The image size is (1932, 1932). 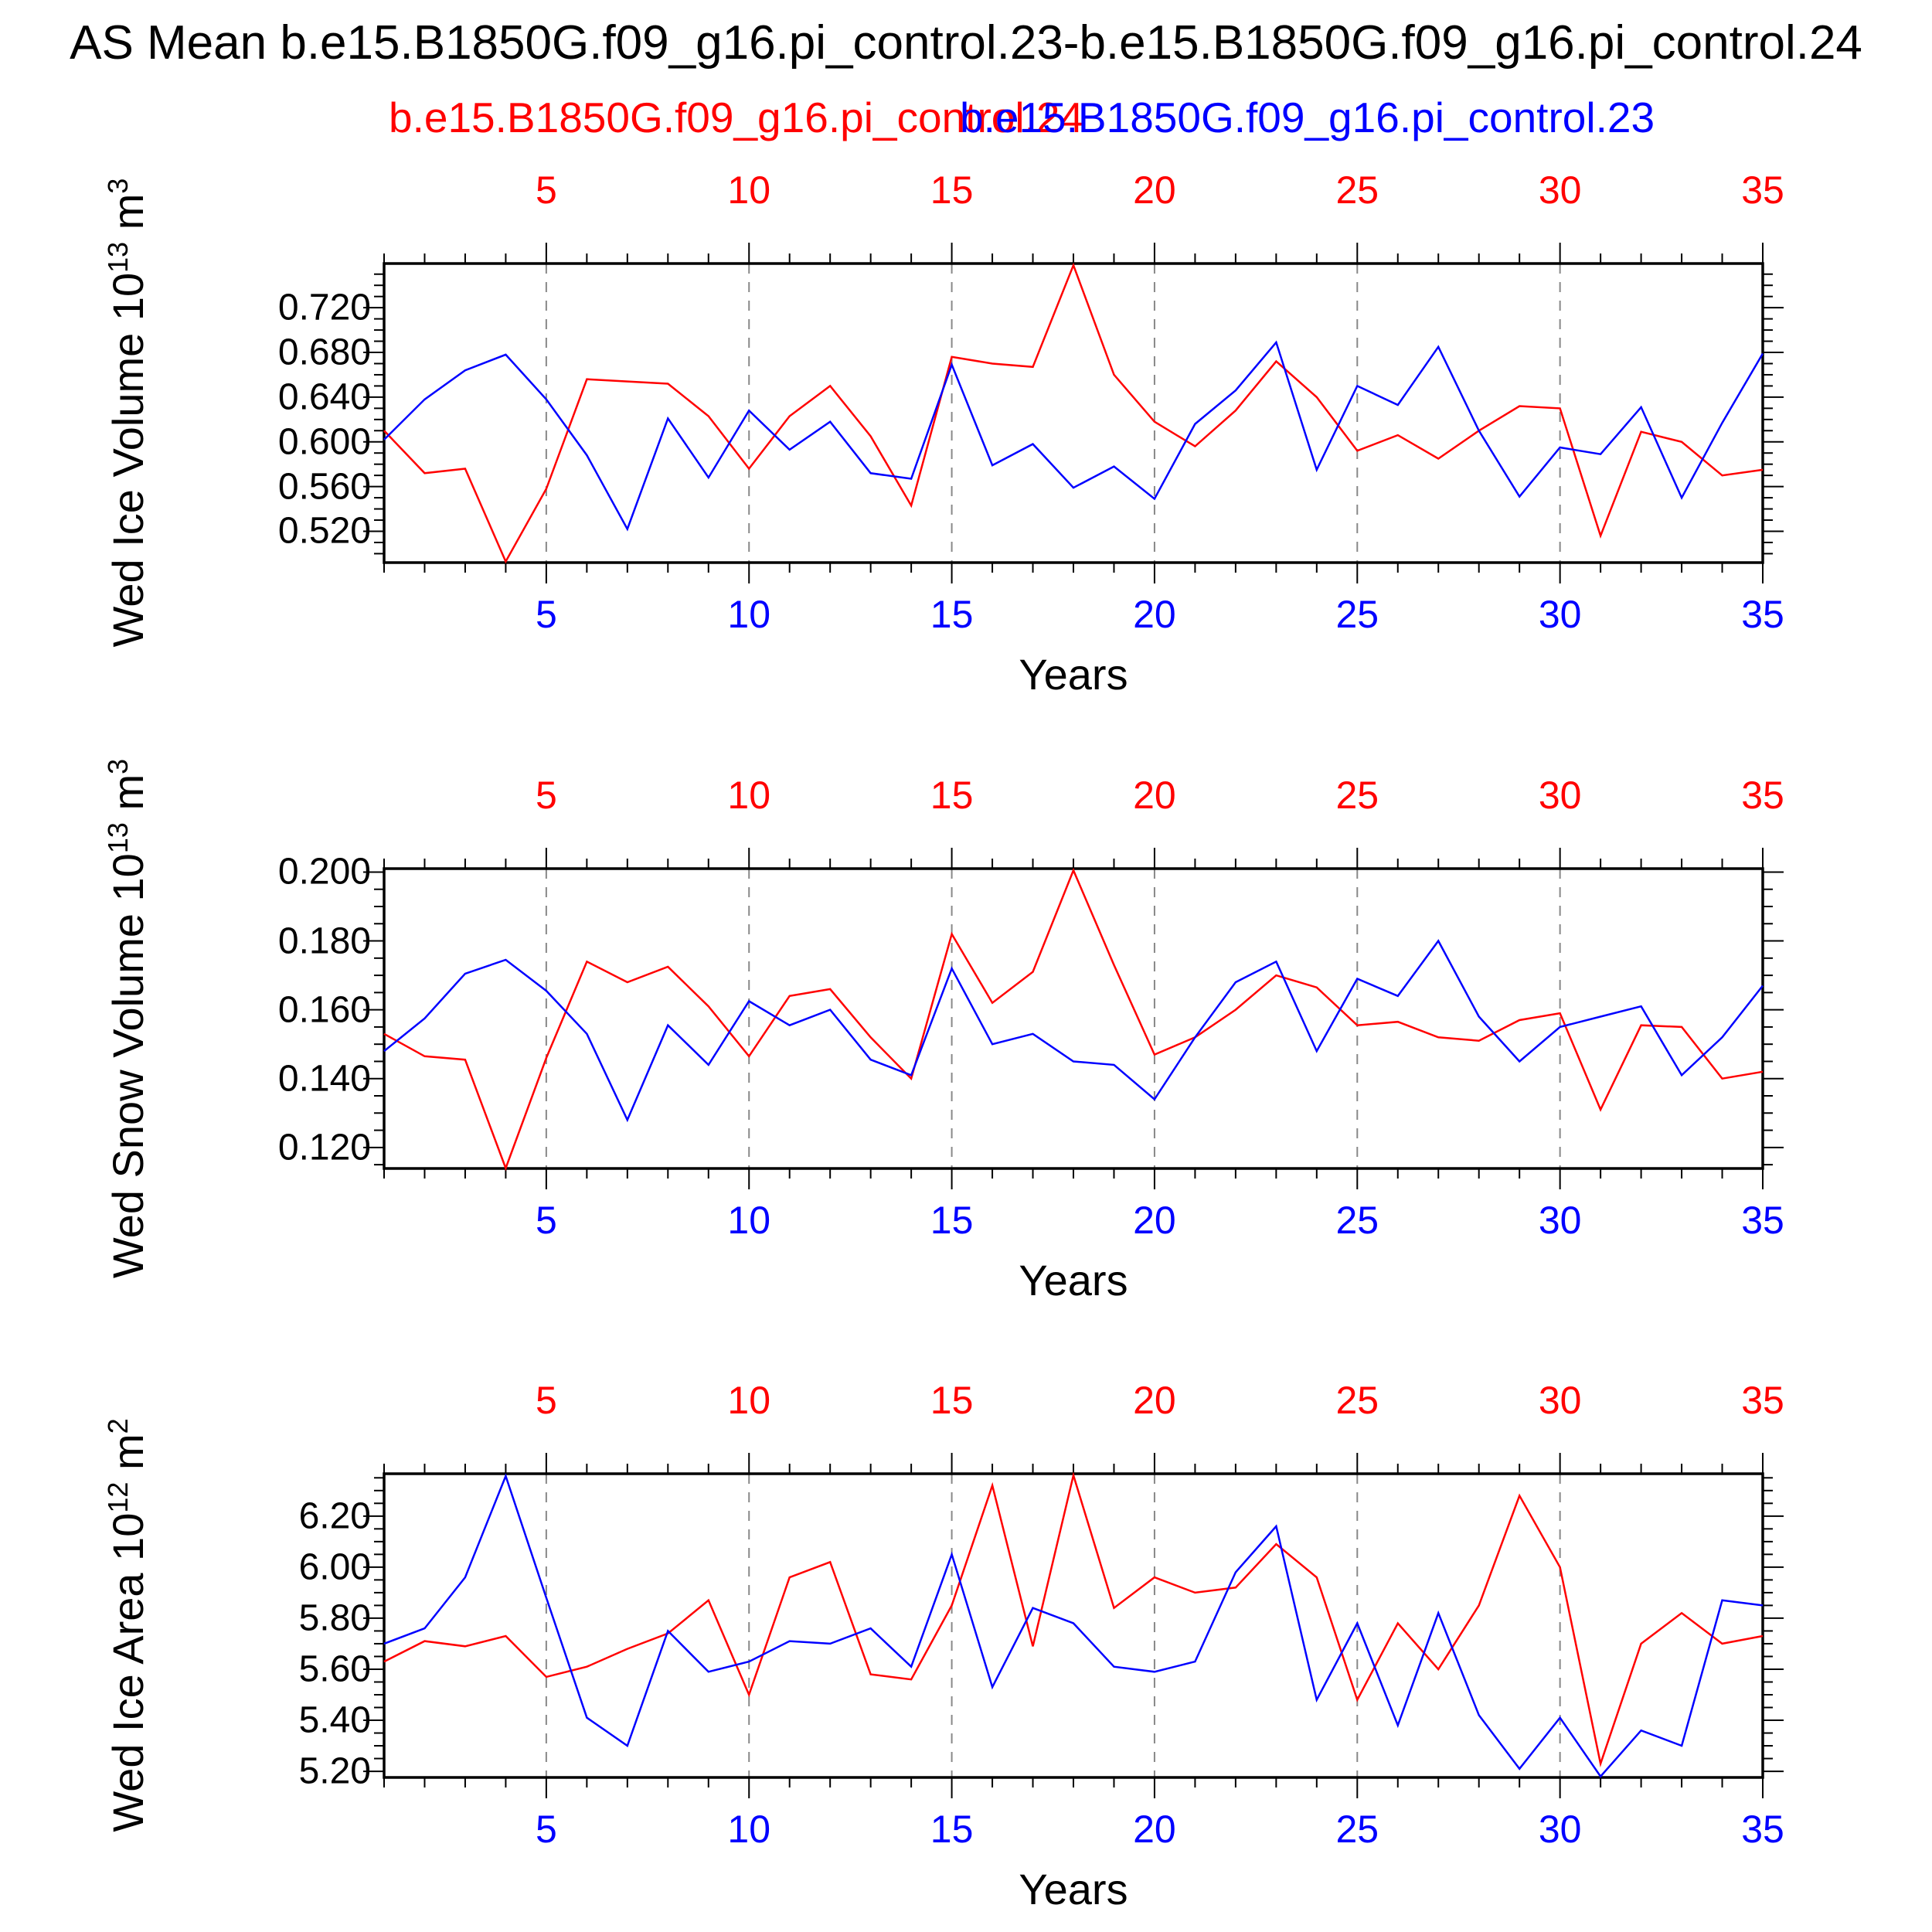 What do you see at coordinates (324, 397) in the screenshot?
I see `y-tick-label: 0.640` at bounding box center [324, 397].